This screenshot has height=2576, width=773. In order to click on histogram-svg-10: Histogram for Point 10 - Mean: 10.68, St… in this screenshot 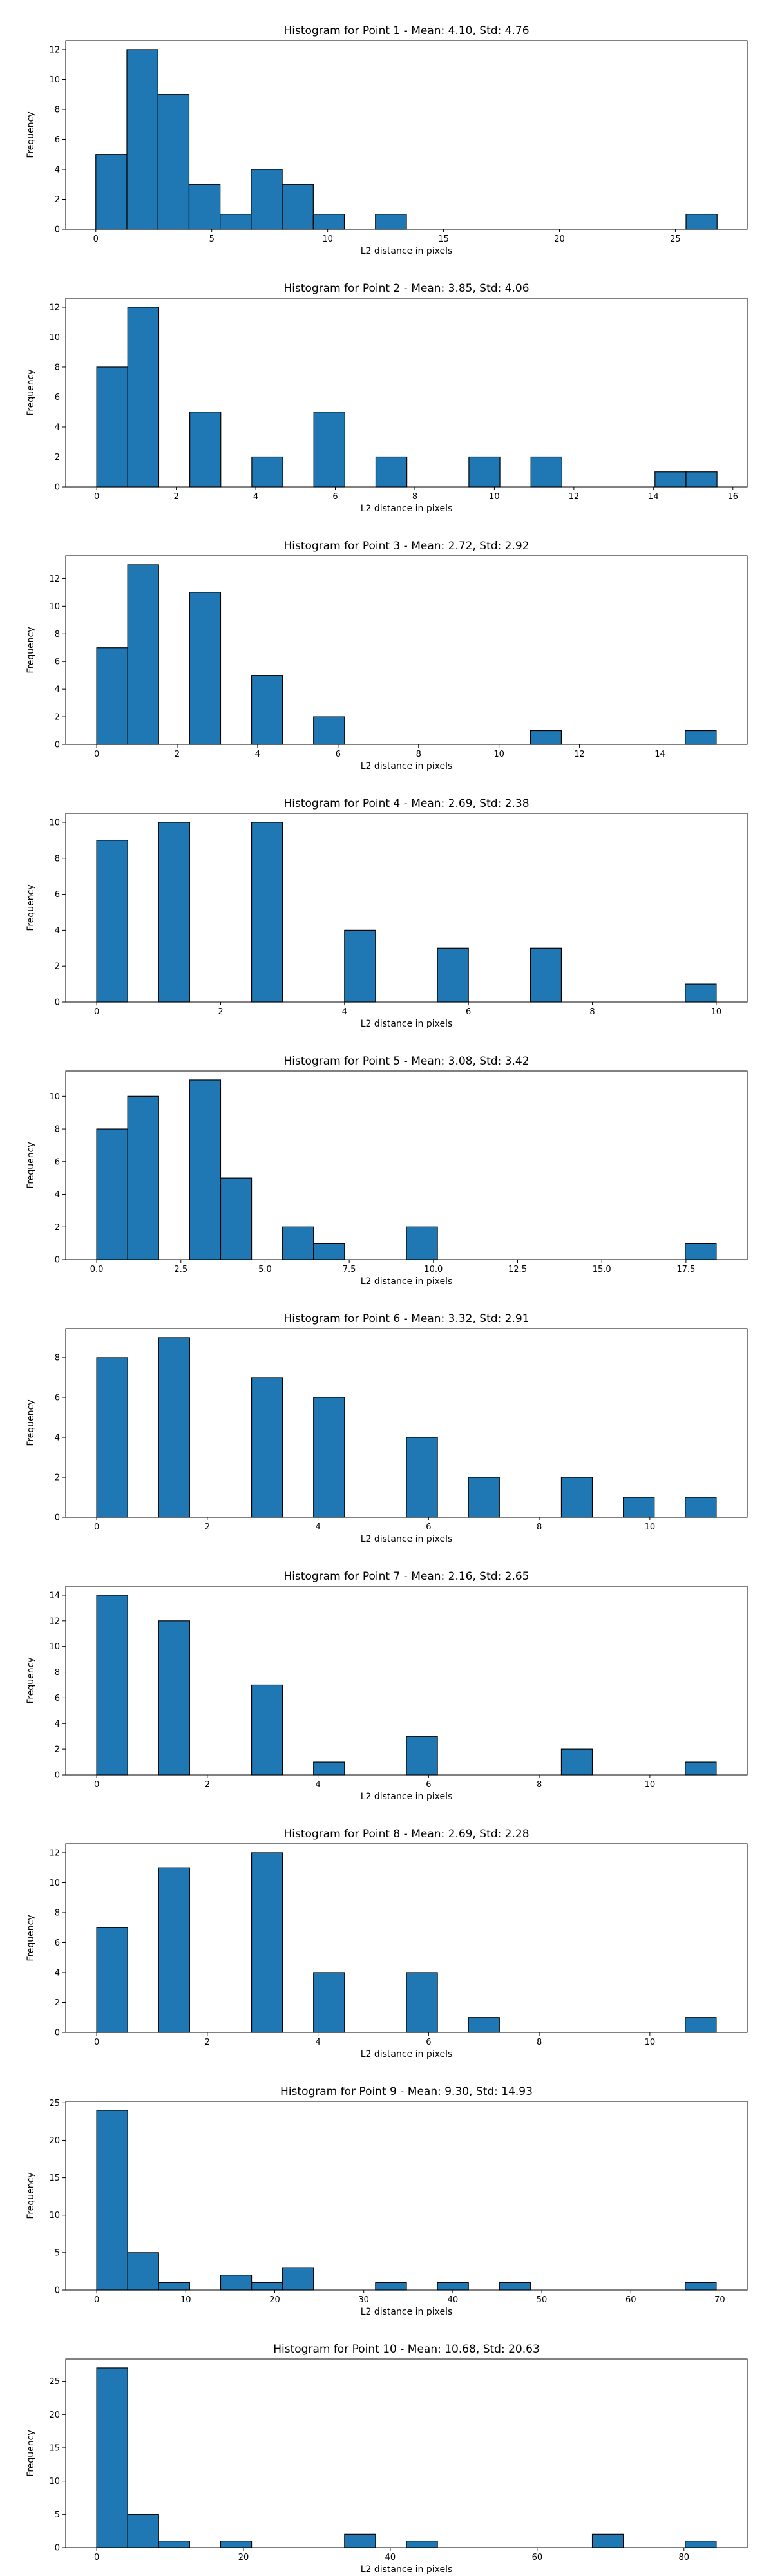, I will do `click(387, 2459)`.